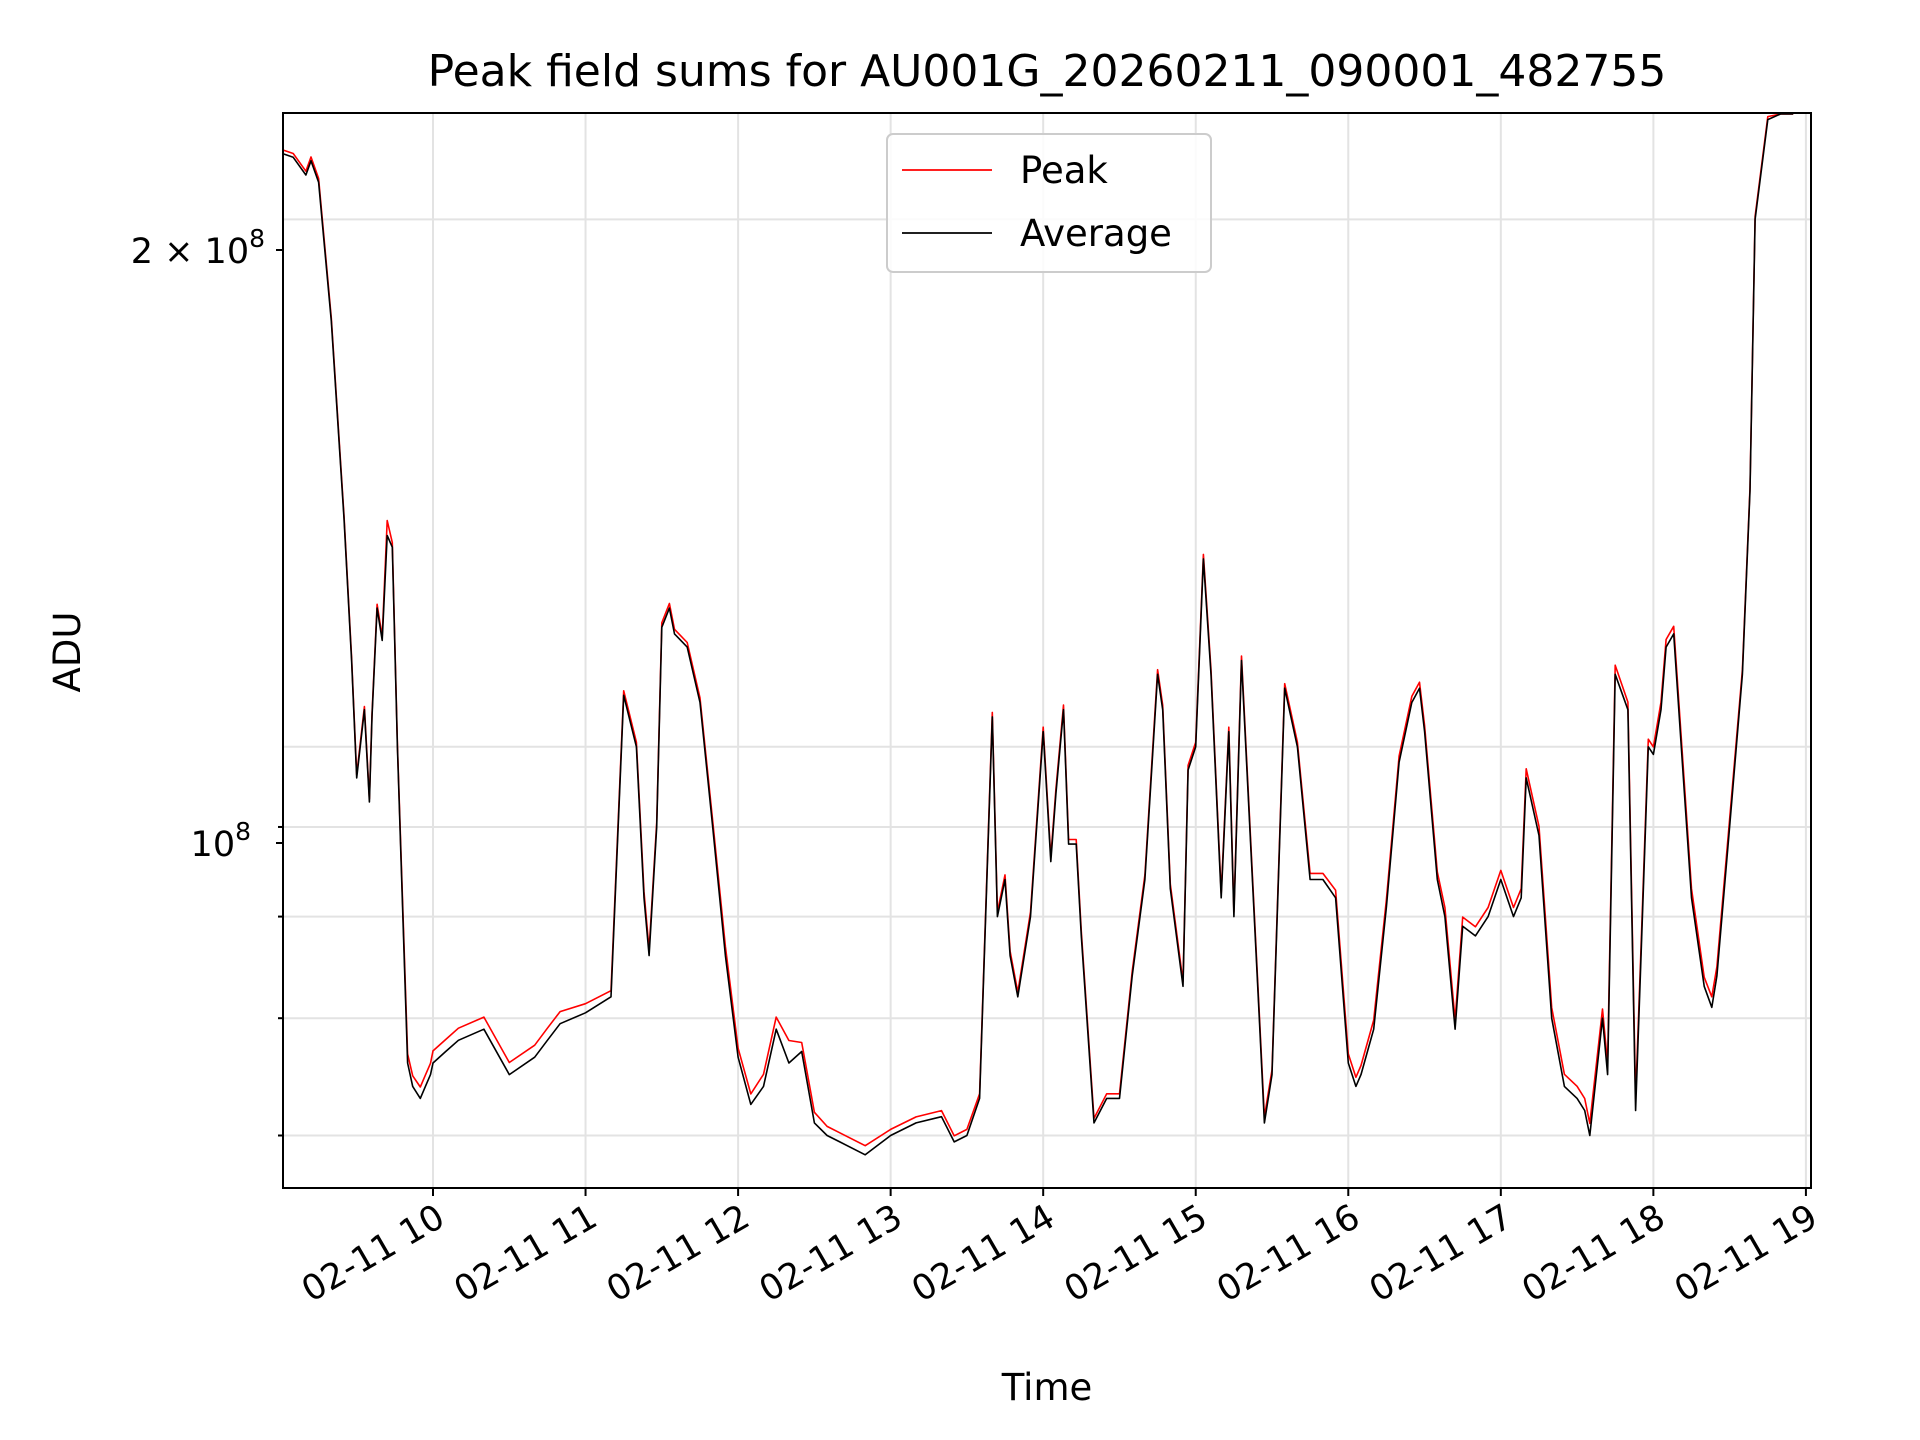  Describe the element at coordinates (221, 841) in the screenshot. I see `y-tick-label-1e8: 108` at that location.